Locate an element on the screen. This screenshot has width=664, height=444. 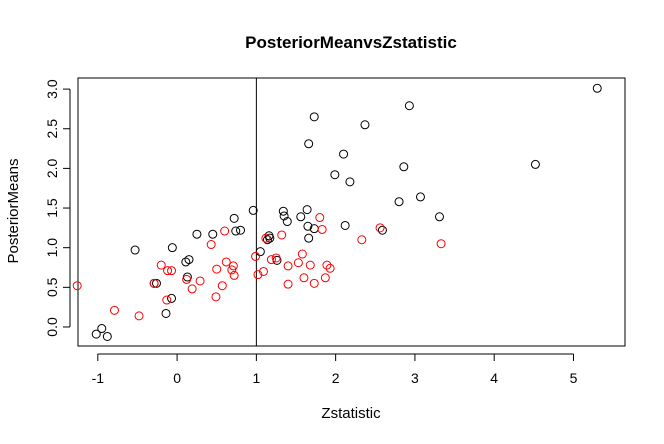
x-tick-label: 4 is located at coordinates (494, 378).